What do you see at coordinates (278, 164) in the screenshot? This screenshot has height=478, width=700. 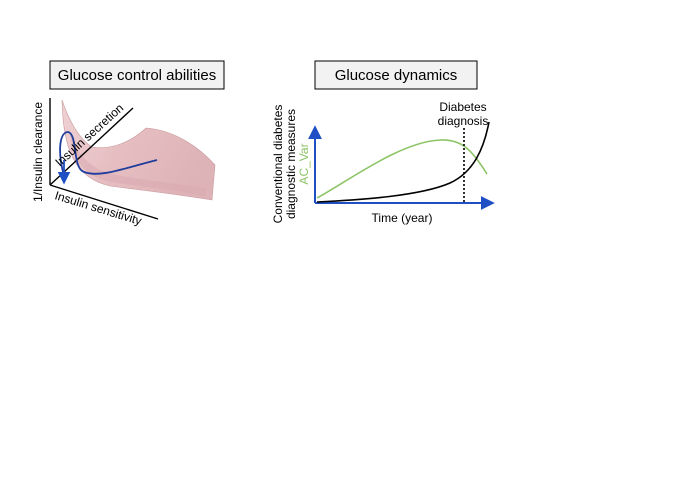 I see `ylabel-line1: Conventional diabetes` at bounding box center [278, 164].